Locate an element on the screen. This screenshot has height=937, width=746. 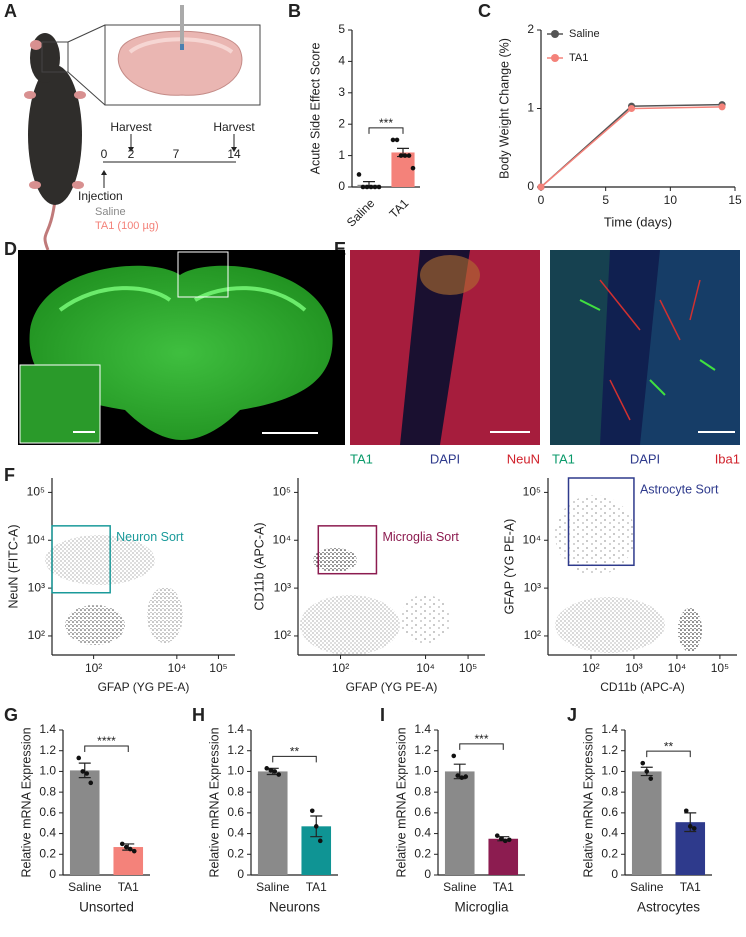
y-axis-label: GFAP (YG PE-A) is located at coordinates (509, 567).